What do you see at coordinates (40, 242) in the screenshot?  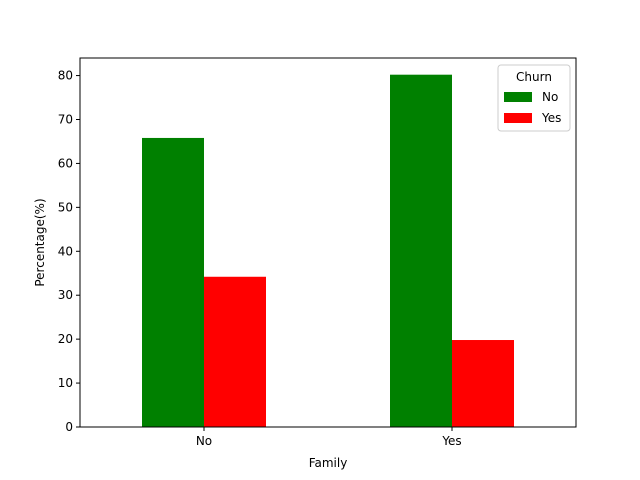 I see `y-axis-label: Percentage(%)` at bounding box center [40, 242].